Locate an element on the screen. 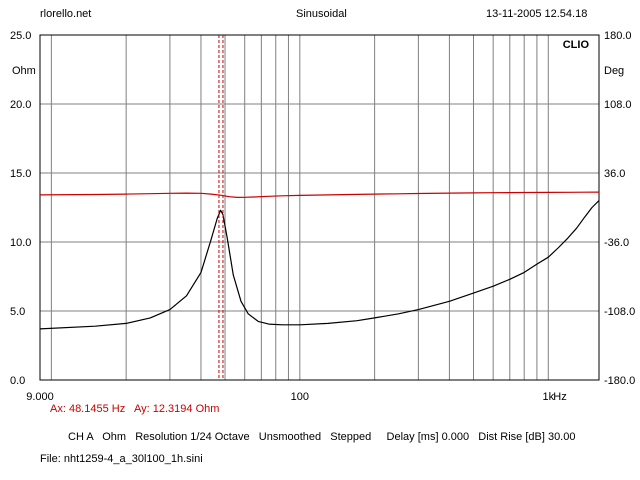  cursor-readout-x: Ax: 48.1455 Hz is located at coordinates (88, 409).